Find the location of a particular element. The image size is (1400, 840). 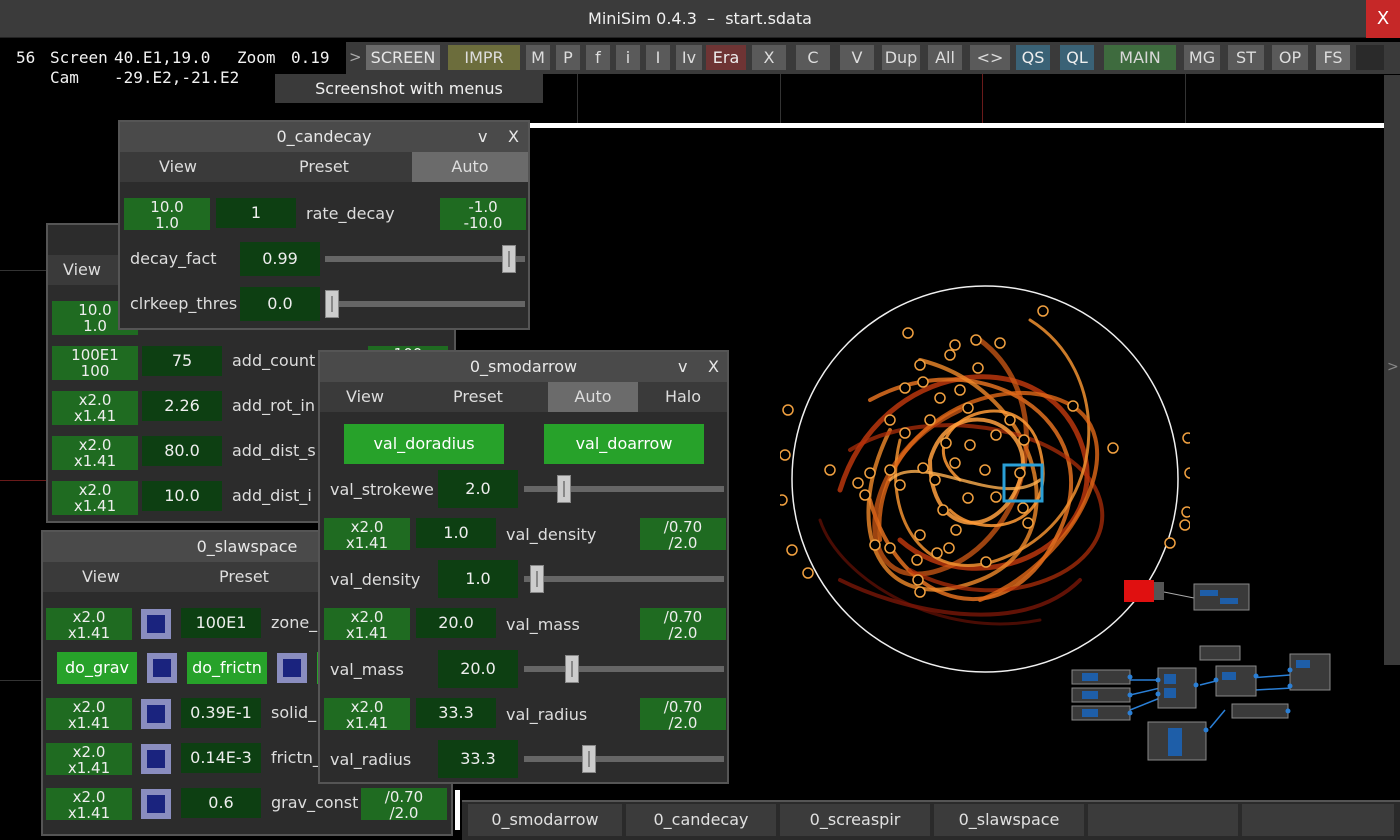

tab-halo: Halo is located at coordinates (683, 396).